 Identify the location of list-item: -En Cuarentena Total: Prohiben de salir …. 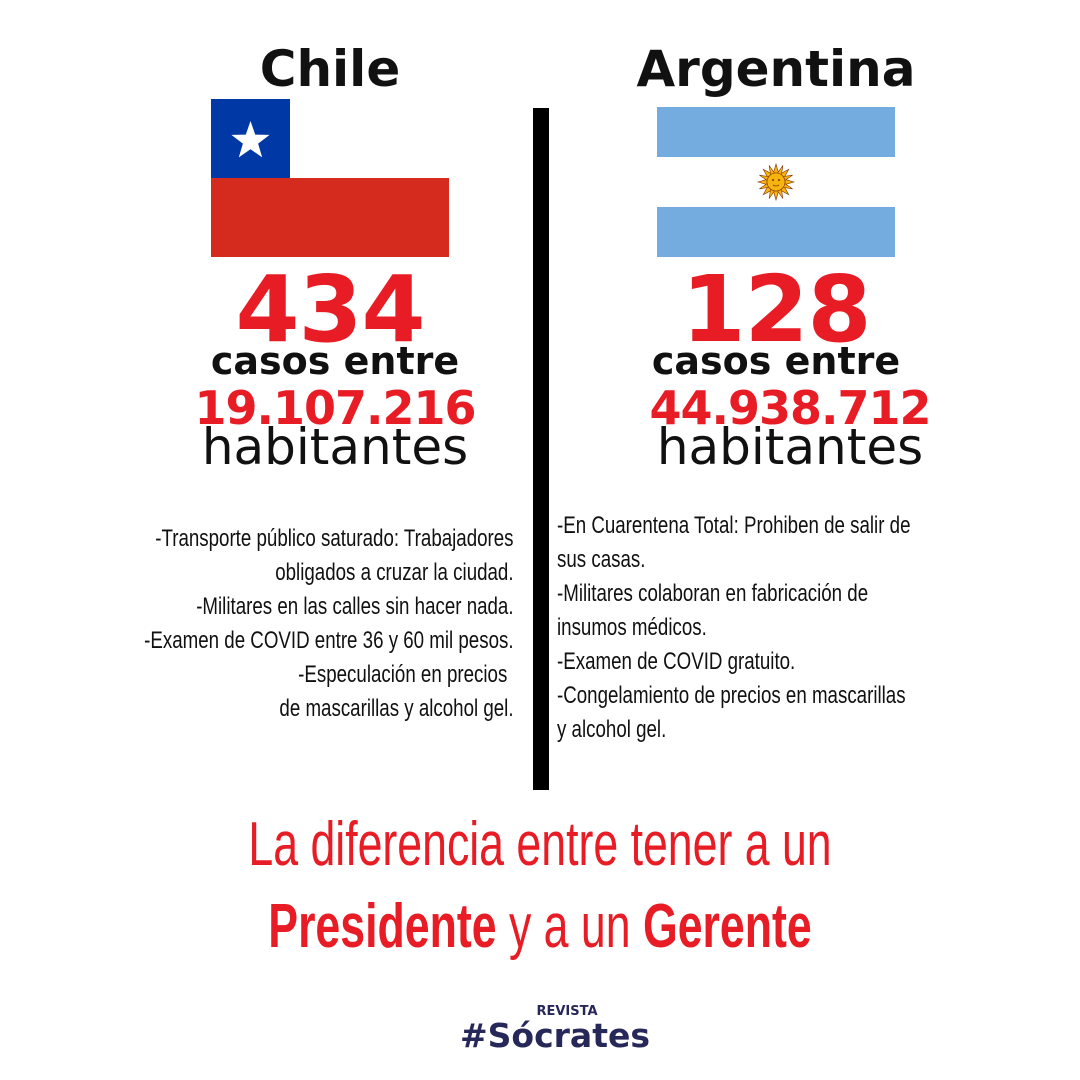
(734, 525).